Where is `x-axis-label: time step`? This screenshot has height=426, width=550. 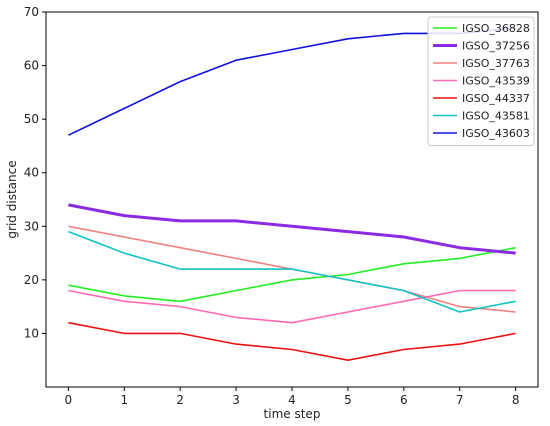
x-axis-label: time step is located at coordinates (292, 414).